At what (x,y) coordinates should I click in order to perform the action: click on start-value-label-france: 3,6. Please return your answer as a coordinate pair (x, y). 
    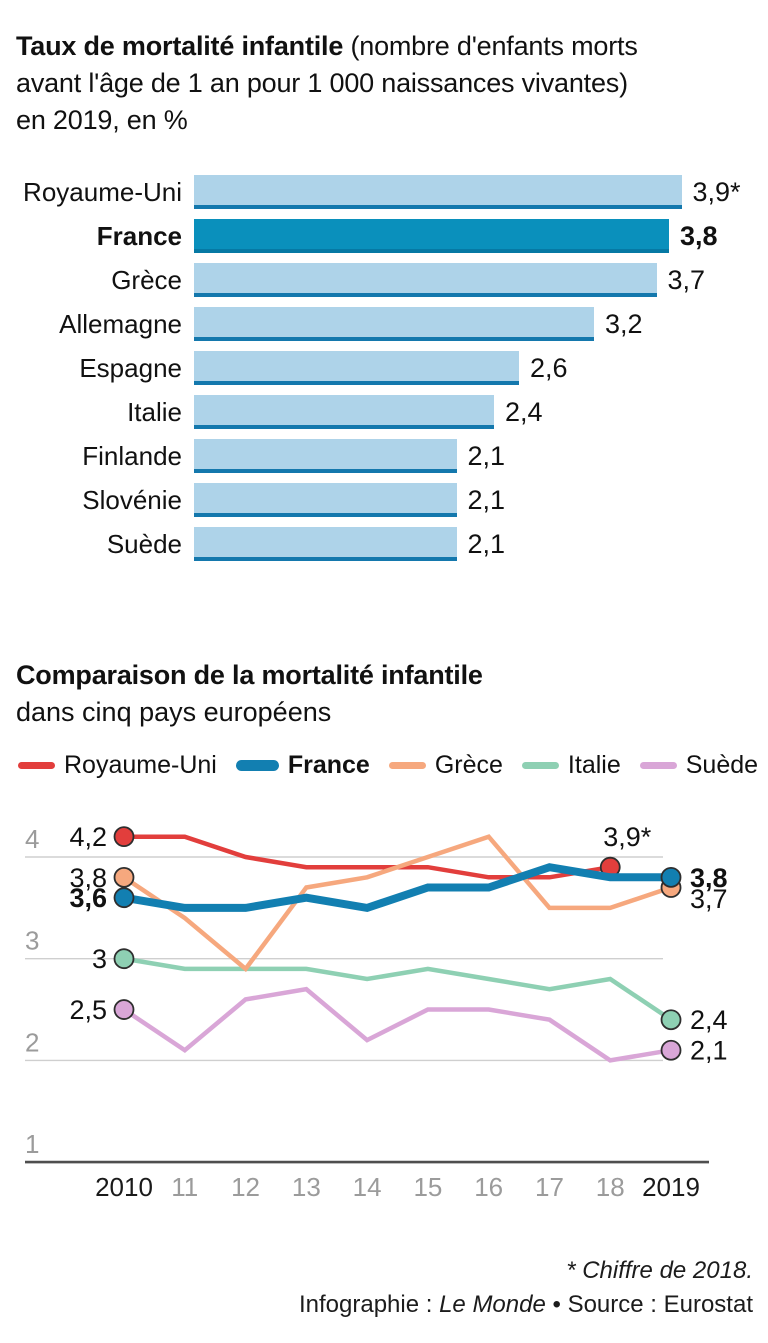
    Looking at the image, I should click on (88, 898).